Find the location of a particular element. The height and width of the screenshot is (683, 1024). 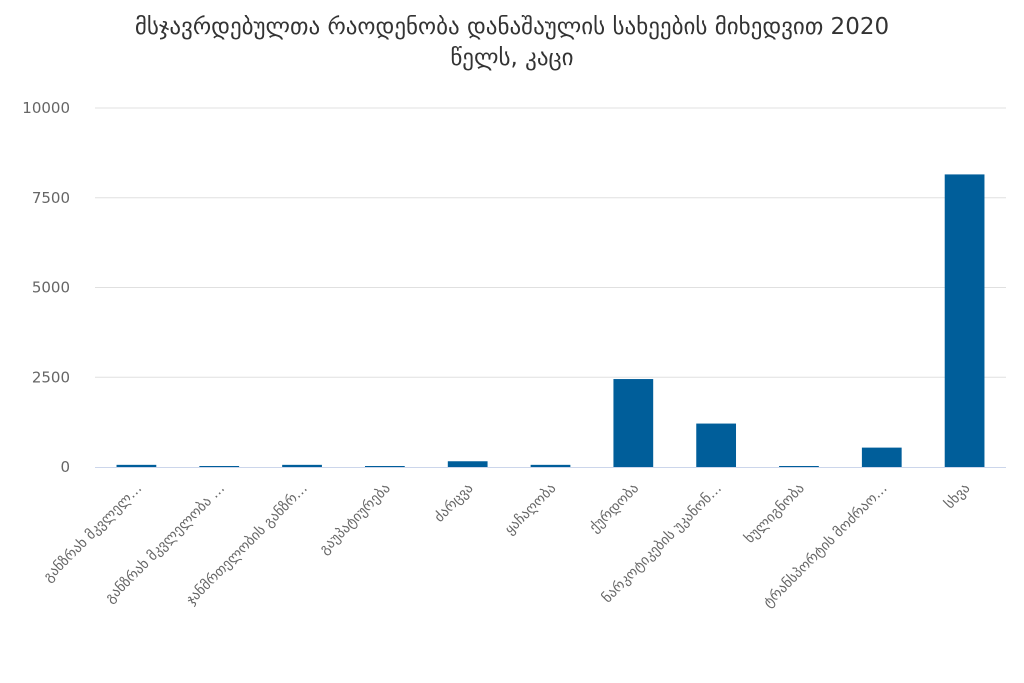

x-tick-label-6: ქურდობა is located at coordinates (614, 508).